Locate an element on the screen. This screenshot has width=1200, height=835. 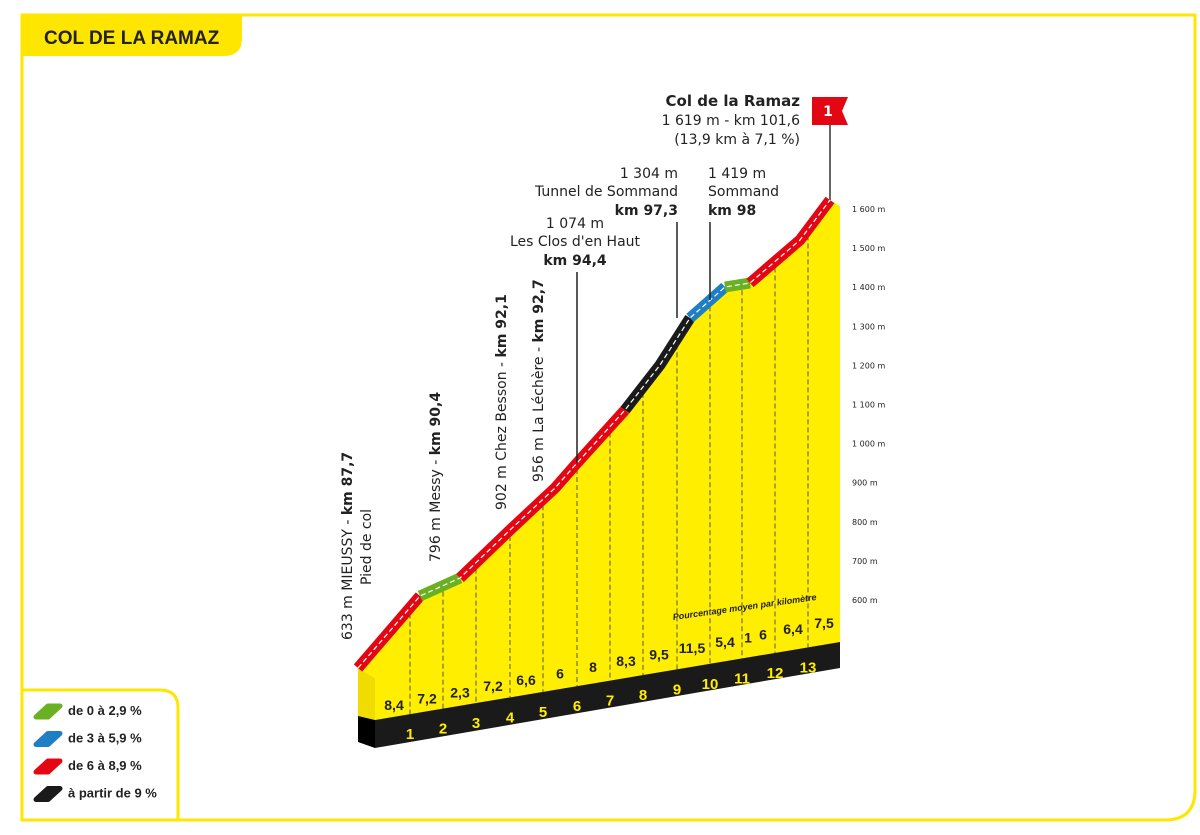
elevation-label: 1 200 m is located at coordinates (868, 365).